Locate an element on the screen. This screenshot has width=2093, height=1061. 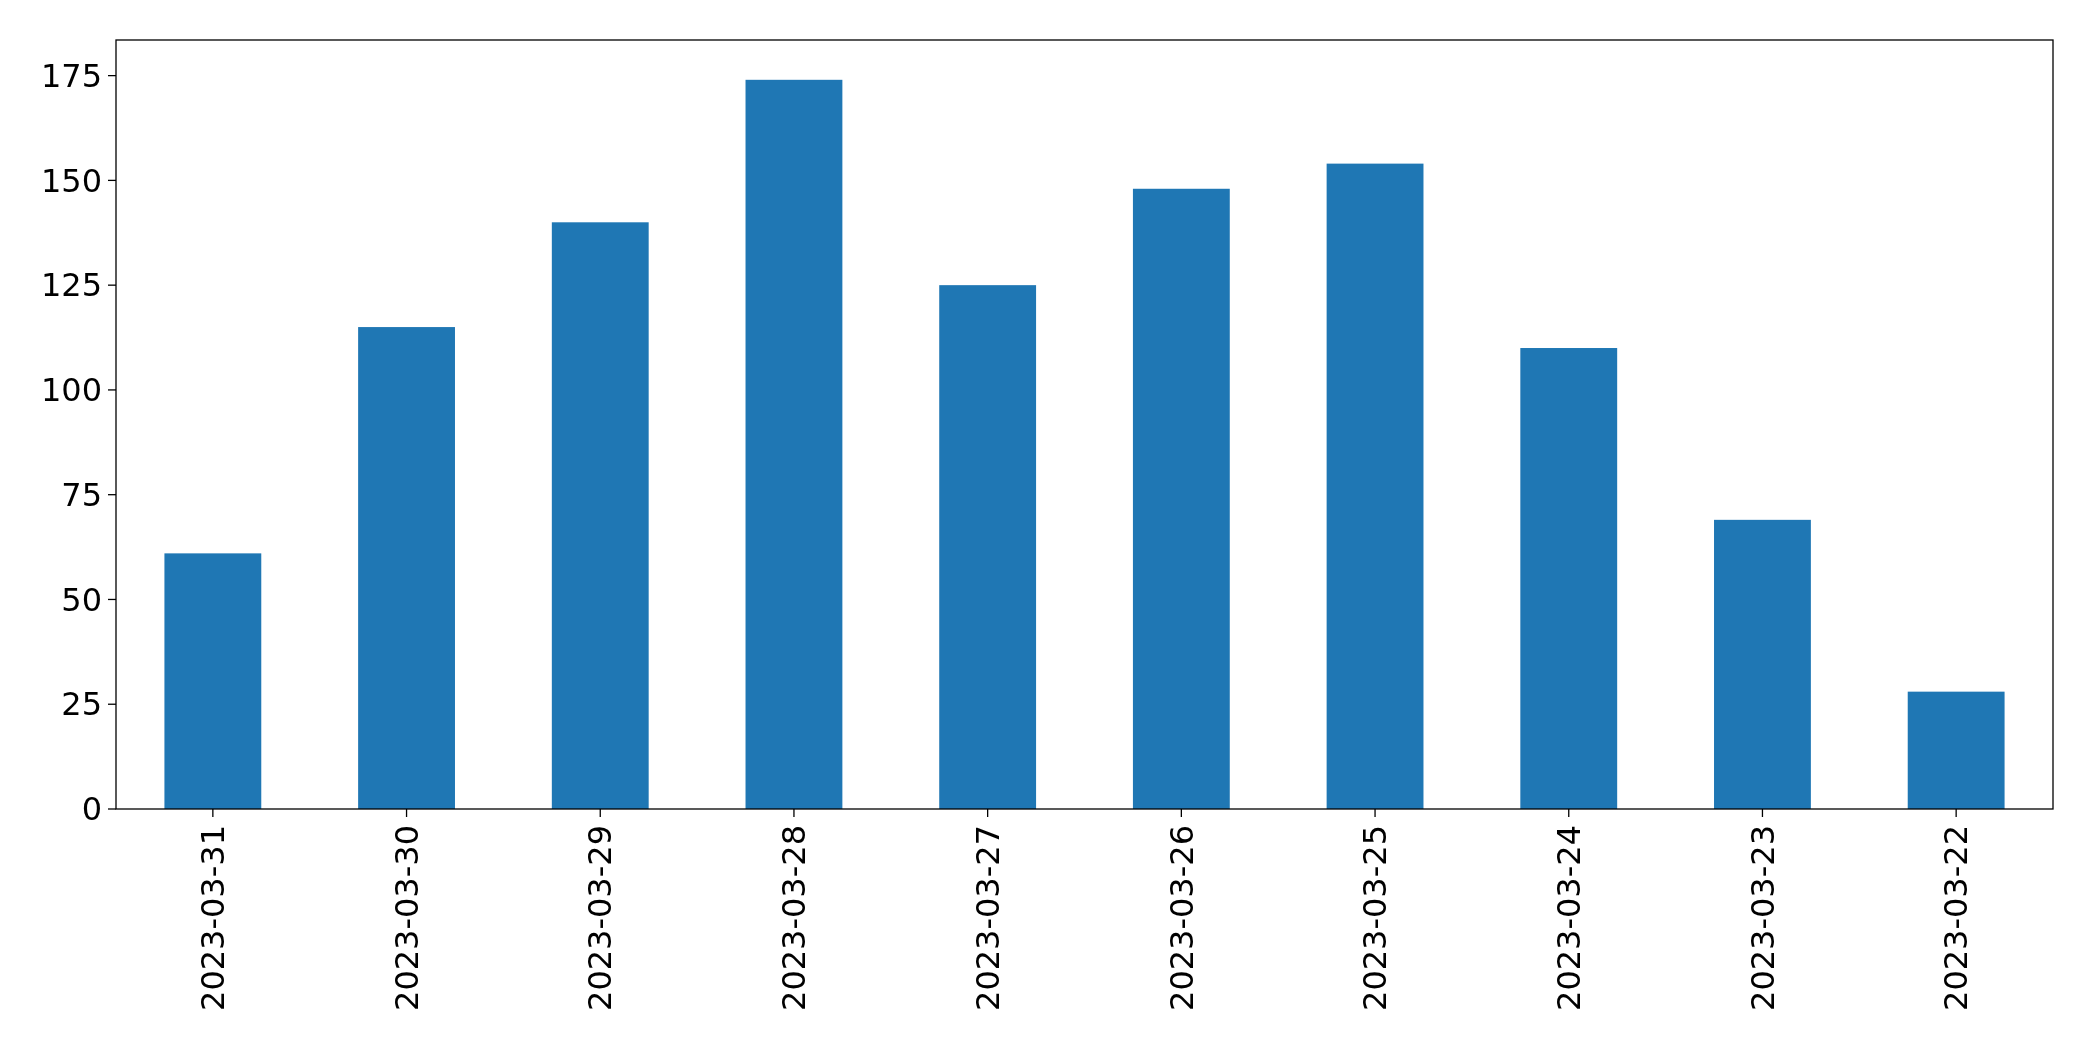
y-tick-label: 125 is located at coordinates (71, 285).